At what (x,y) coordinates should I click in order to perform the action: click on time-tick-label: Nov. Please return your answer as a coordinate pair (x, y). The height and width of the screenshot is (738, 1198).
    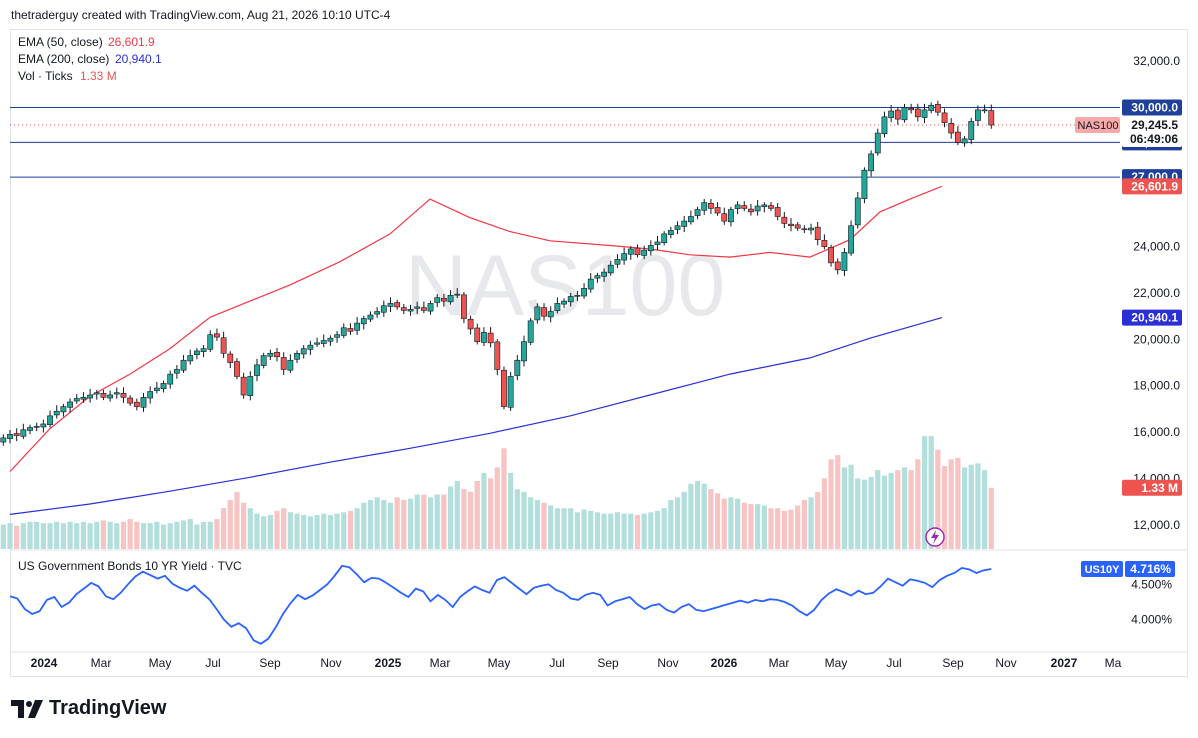
    Looking at the image, I should click on (330, 663).